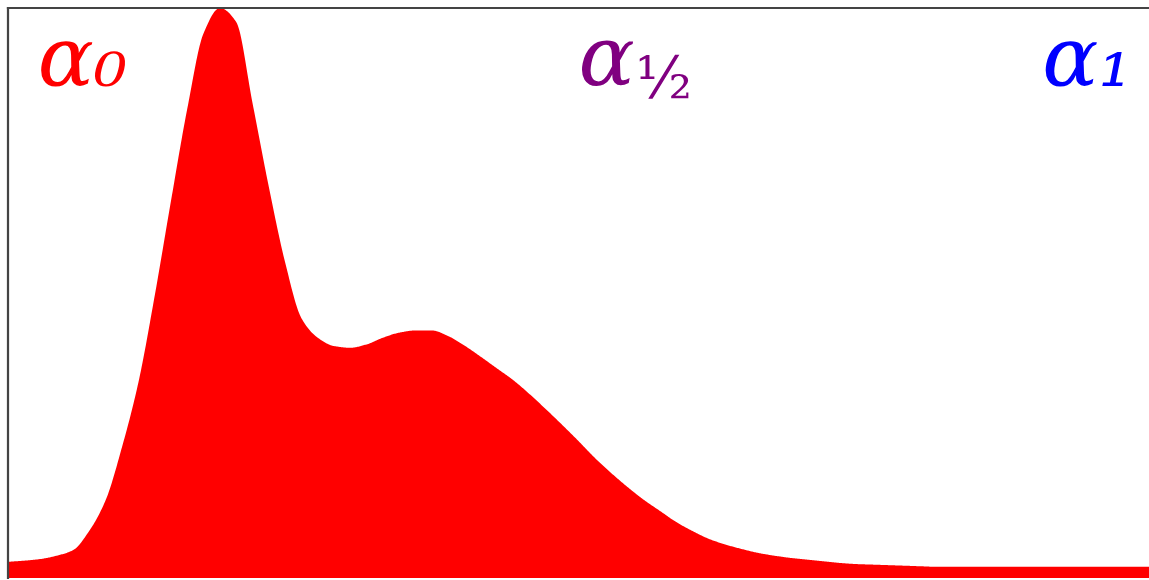  I want to click on legend-label: α₁, so click(1084, 64).